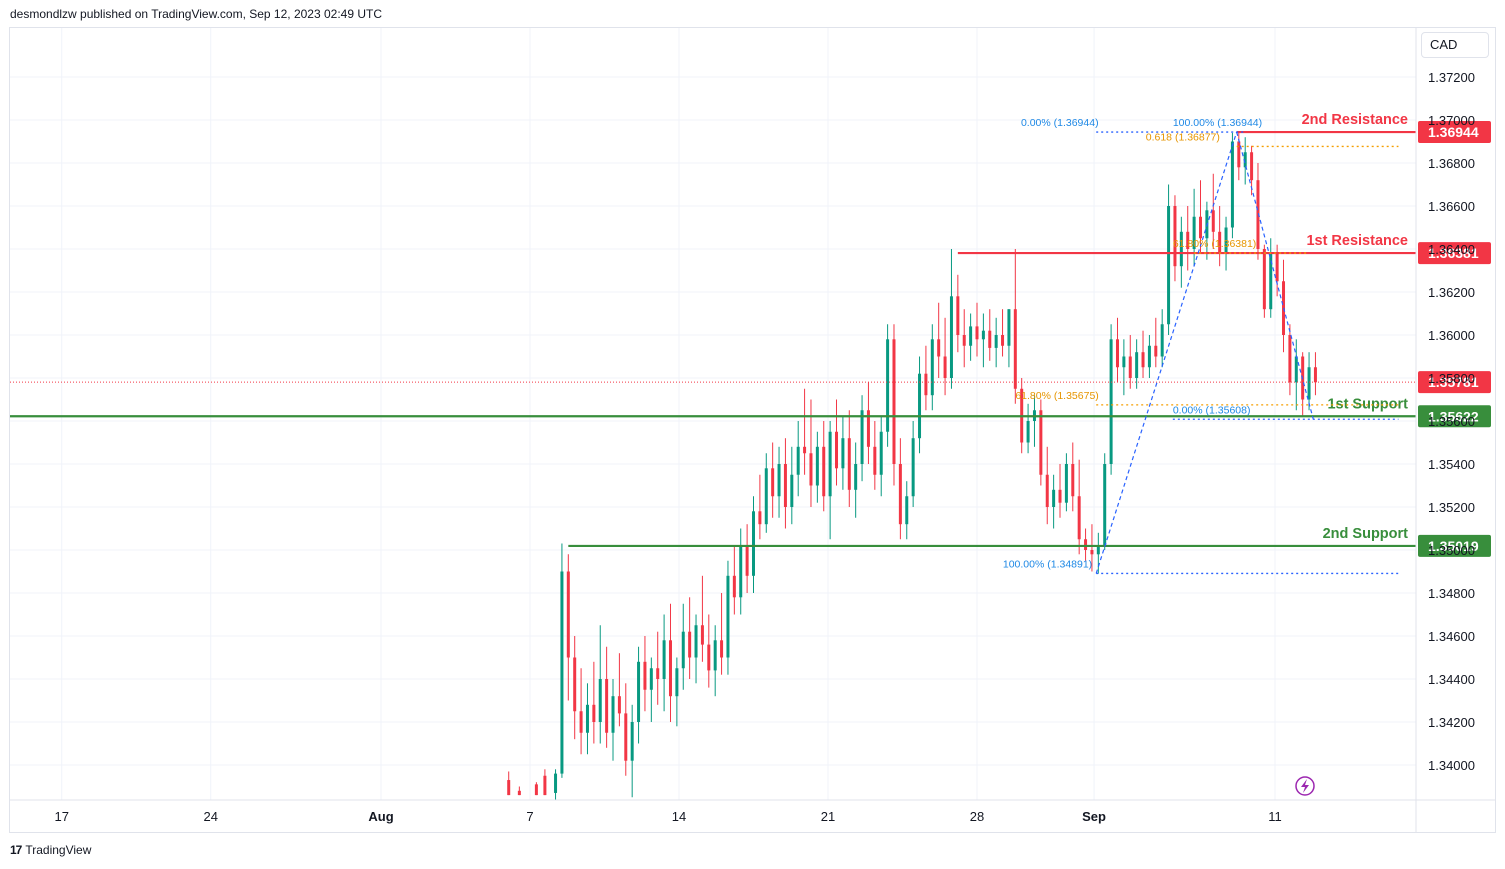 This screenshot has width=1505, height=869. Describe the element at coordinates (1455, 45) in the screenshot. I see `currency-button: CAD` at that location.